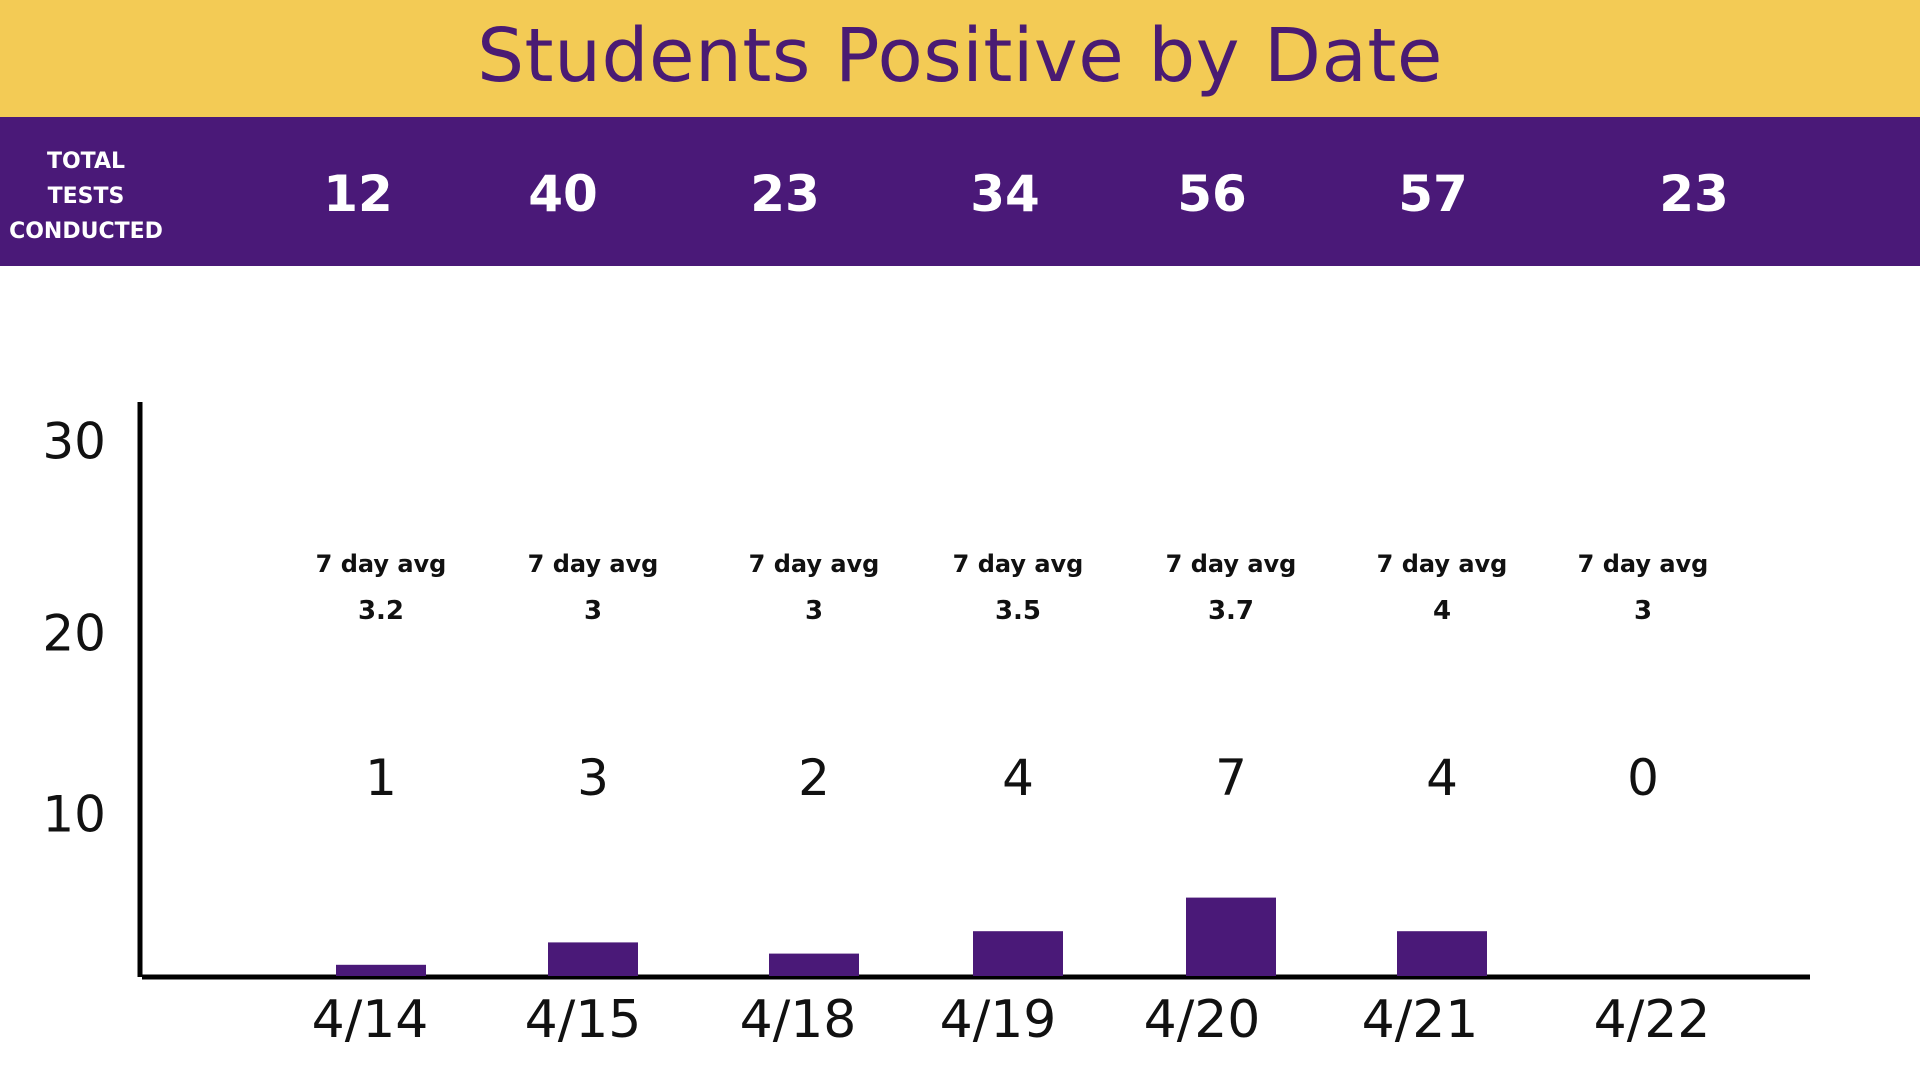 The height and width of the screenshot is (1080, 1920). Describe the element at coordinates (370, 1020) in the screenshot. I see `x-category-label: 4/14` at that location.